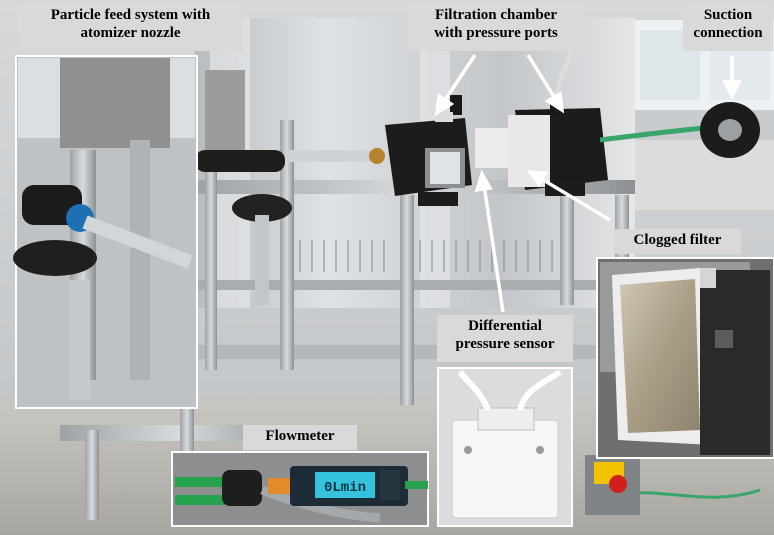  I want to click on filtration-chamber-label: Filtration chamber with pressure ports, so click(496, 27).